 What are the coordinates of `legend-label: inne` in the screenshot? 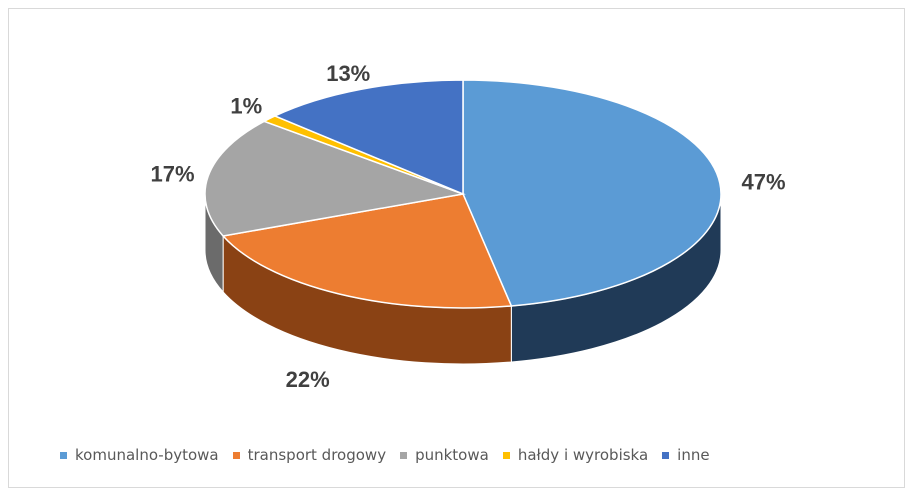 It's located at (693, 455).